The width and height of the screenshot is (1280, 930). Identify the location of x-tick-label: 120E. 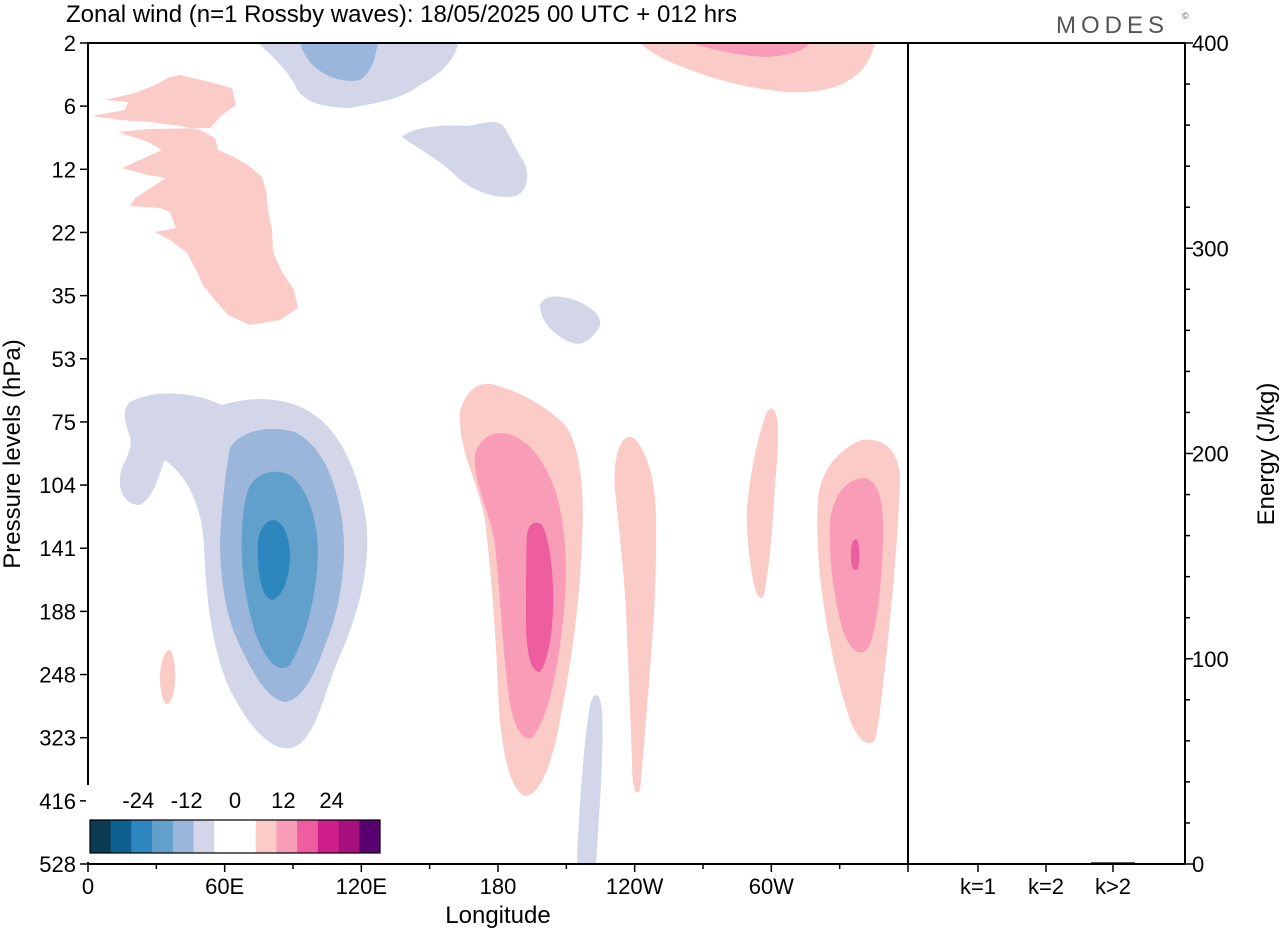
(361, 886).